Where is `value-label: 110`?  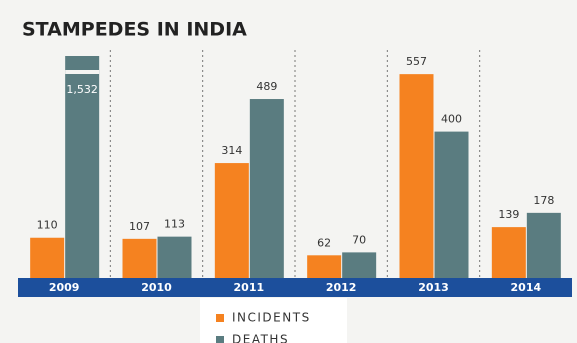
value-label: 110 is located at coordinates (47, 225).